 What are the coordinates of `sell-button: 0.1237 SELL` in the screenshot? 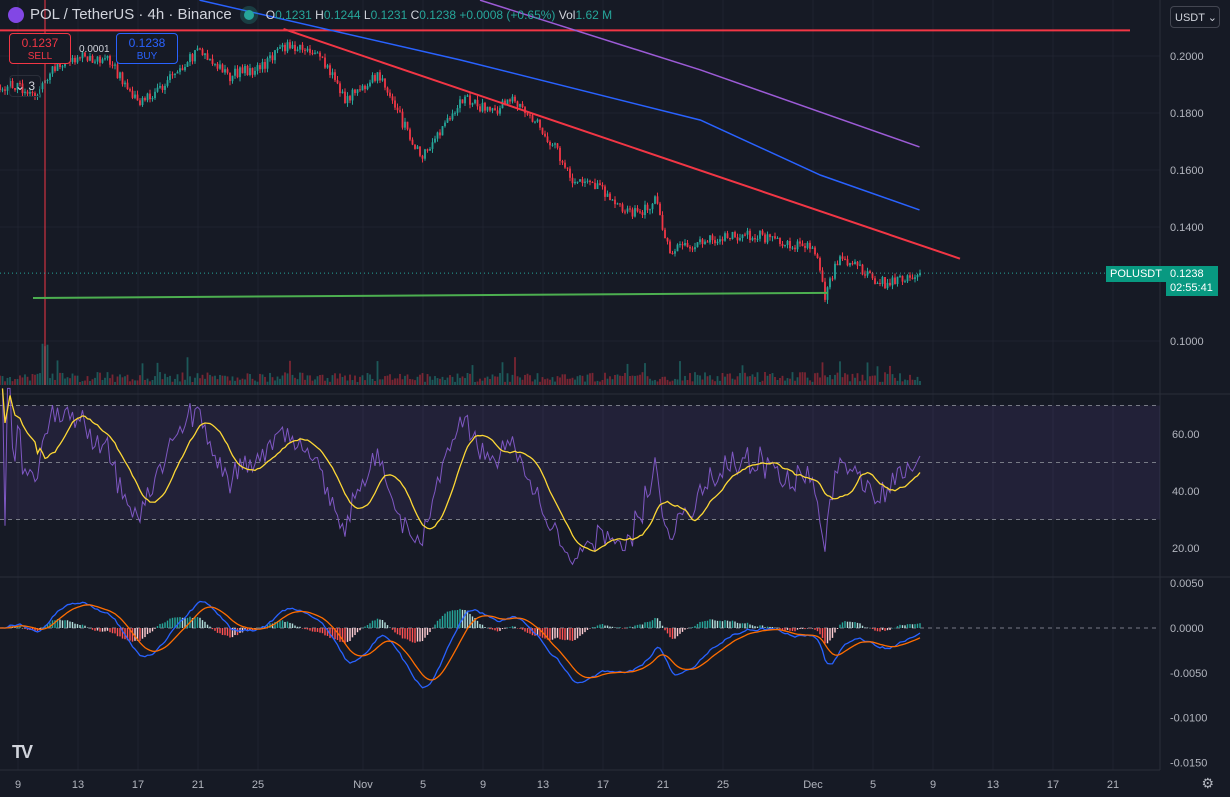 It's located at (40, 48).